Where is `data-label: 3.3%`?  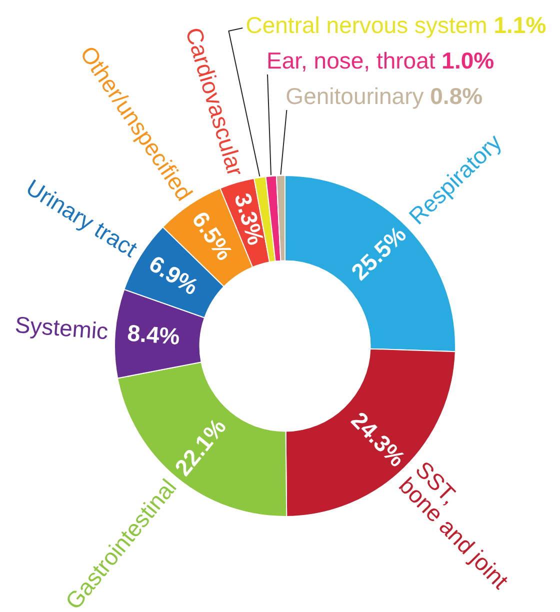 data-label: 3.3% is located at coordinates (249, 219).